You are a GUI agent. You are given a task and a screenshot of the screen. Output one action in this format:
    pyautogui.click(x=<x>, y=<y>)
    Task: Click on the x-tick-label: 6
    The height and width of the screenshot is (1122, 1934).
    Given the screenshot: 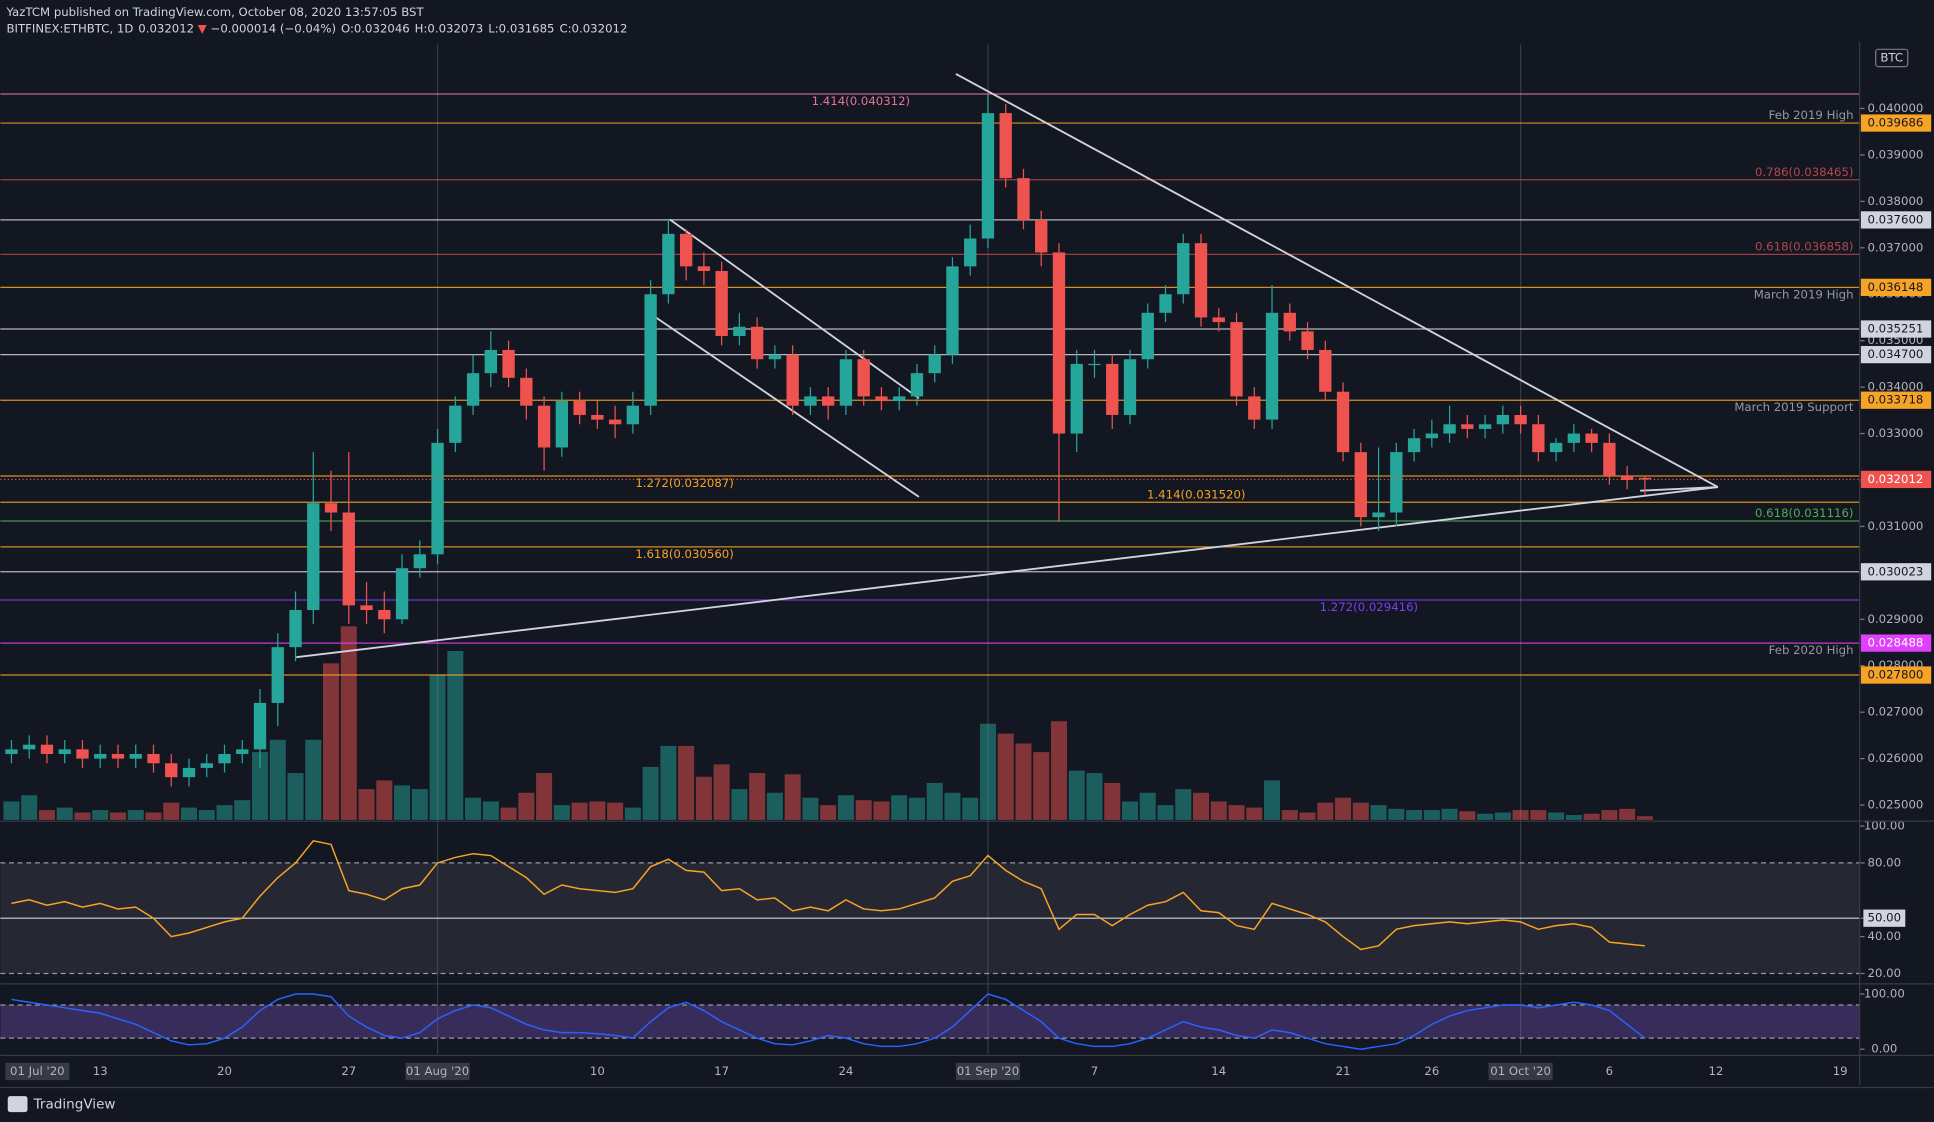 What is the action you would take?
    pyautogui.click(x=1609, y=1071)
    